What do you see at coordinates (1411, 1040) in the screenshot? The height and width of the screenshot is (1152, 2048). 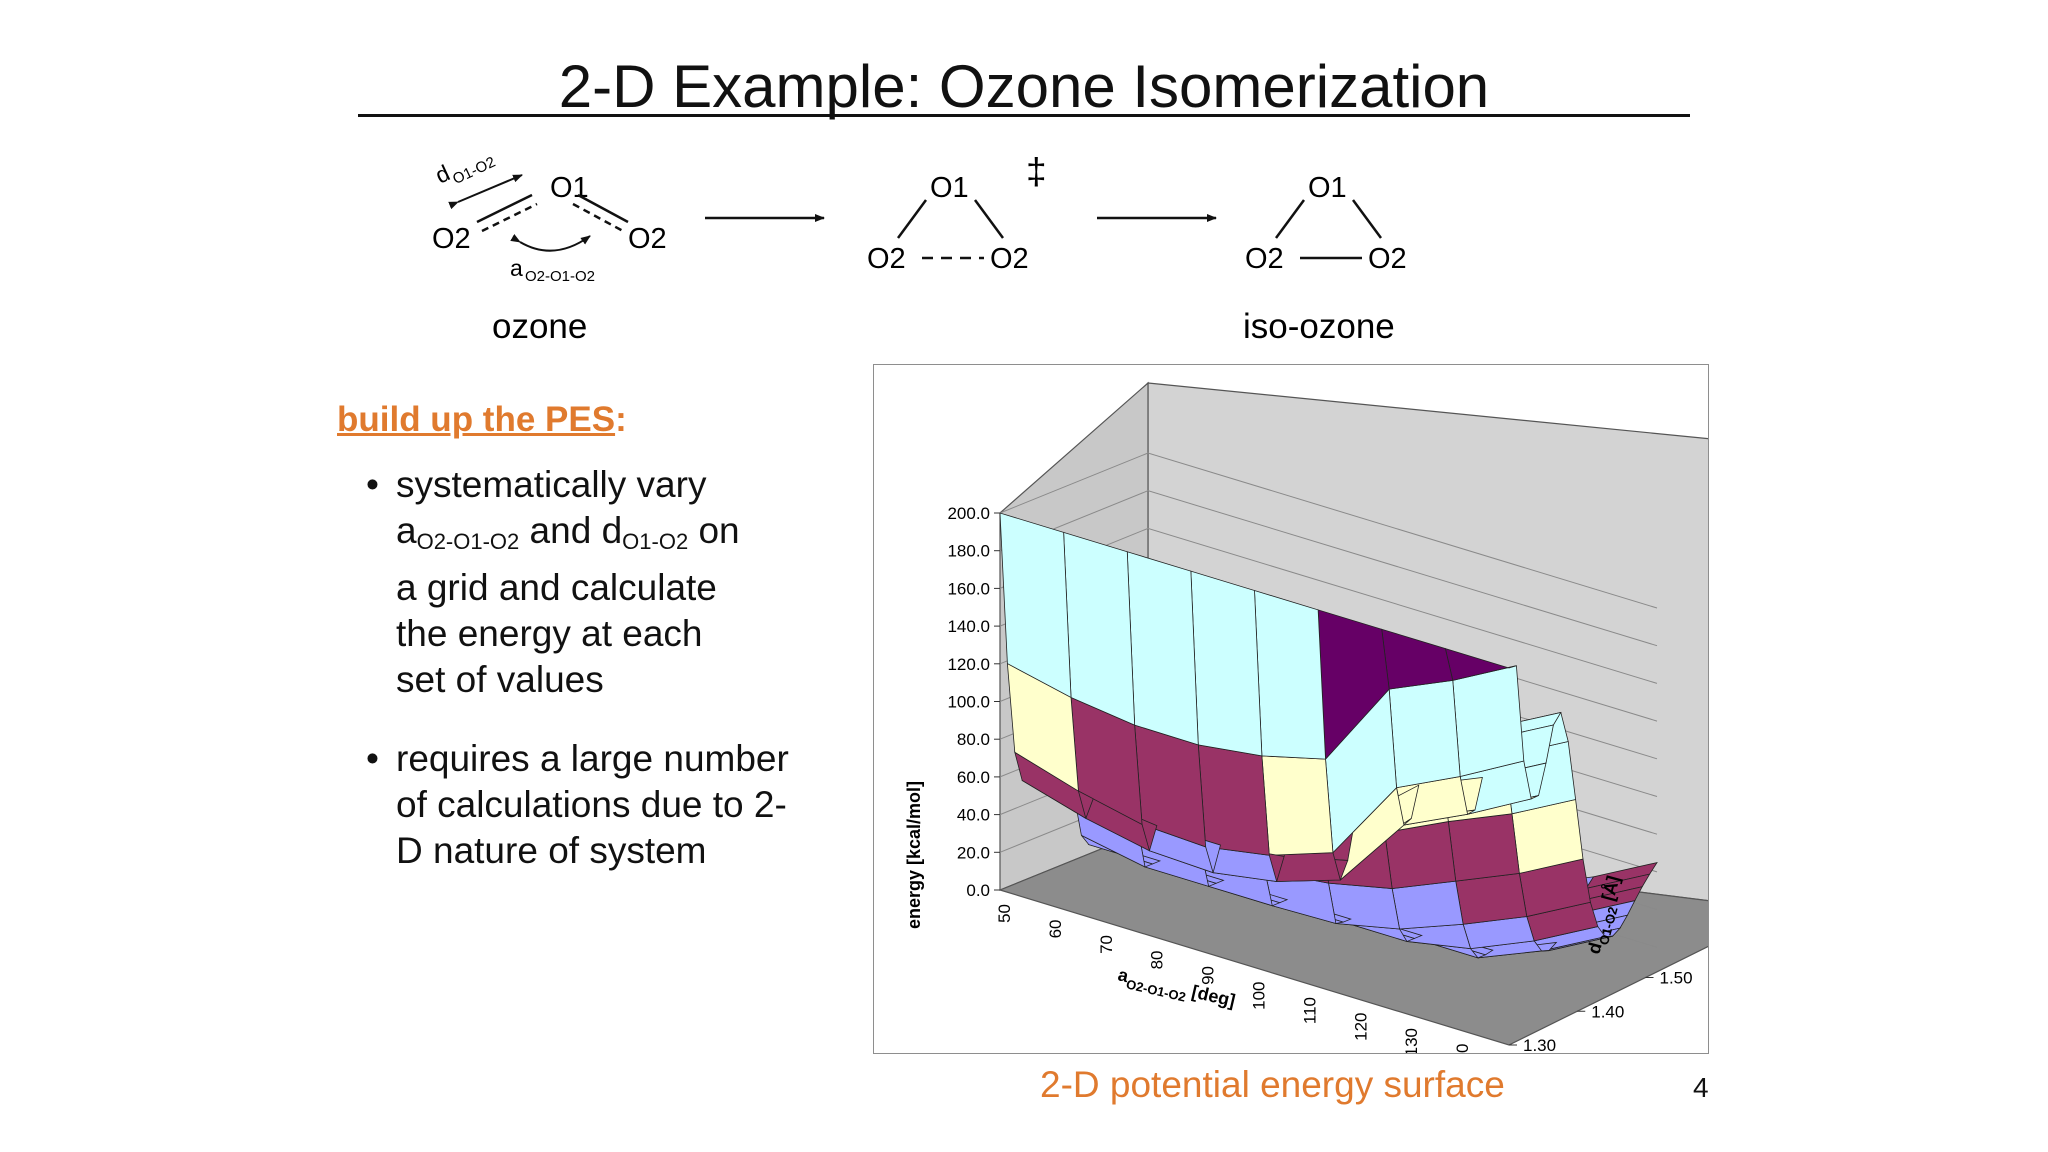 I see `x-tick-label: 130` at bounding box center [1411, 1040].